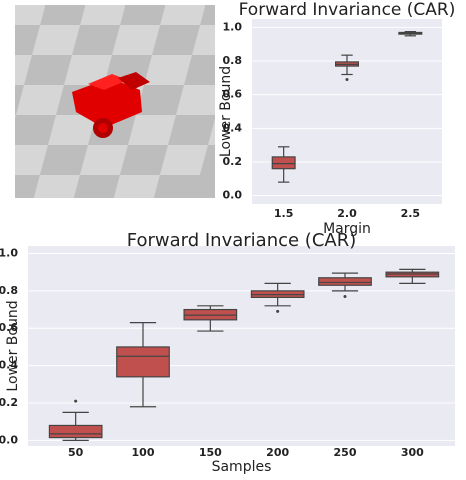 The image size is (466, 480). Describe the element at coordinates (411, 213) in the screenshot. I see `x-tick-label: 2.5` at that location.